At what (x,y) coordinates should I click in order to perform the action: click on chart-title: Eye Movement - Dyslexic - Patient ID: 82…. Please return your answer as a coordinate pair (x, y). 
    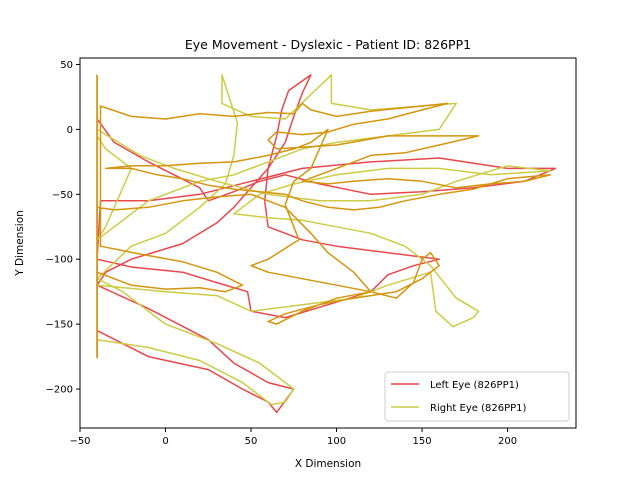
    Looking at the image, I should click on (328, 44).